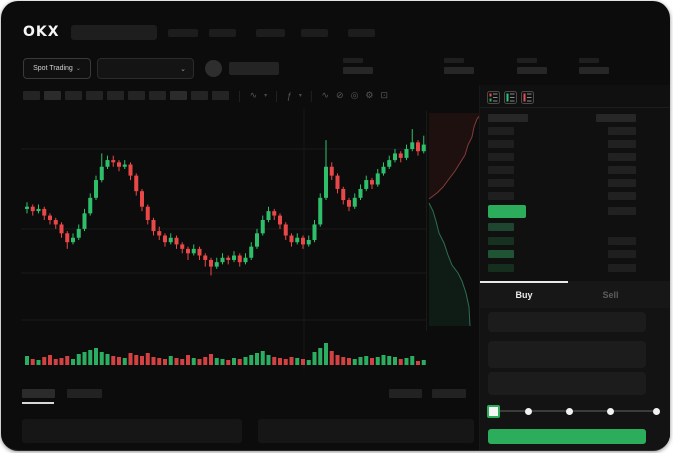  What do you see at coordinates (41, 32) in the screenshot?
I see `okx-logo: OKX` at bounding box center [41, 32].